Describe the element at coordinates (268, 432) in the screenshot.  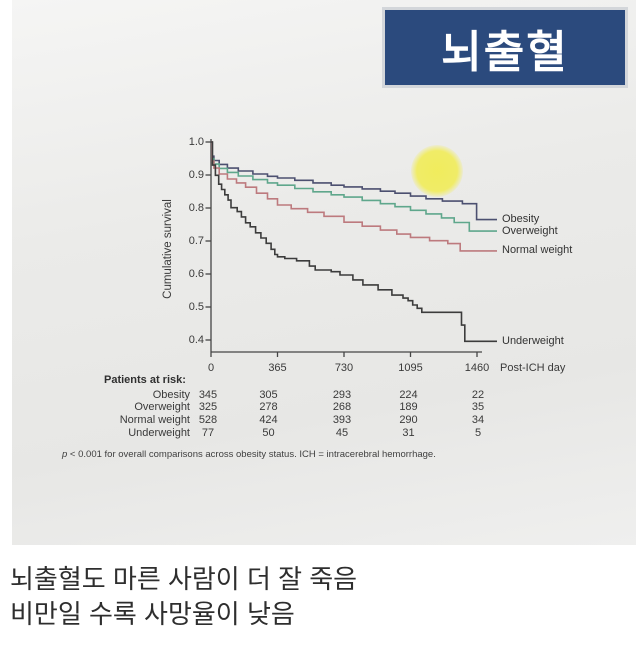
I see `risk-value: 50` at that location.